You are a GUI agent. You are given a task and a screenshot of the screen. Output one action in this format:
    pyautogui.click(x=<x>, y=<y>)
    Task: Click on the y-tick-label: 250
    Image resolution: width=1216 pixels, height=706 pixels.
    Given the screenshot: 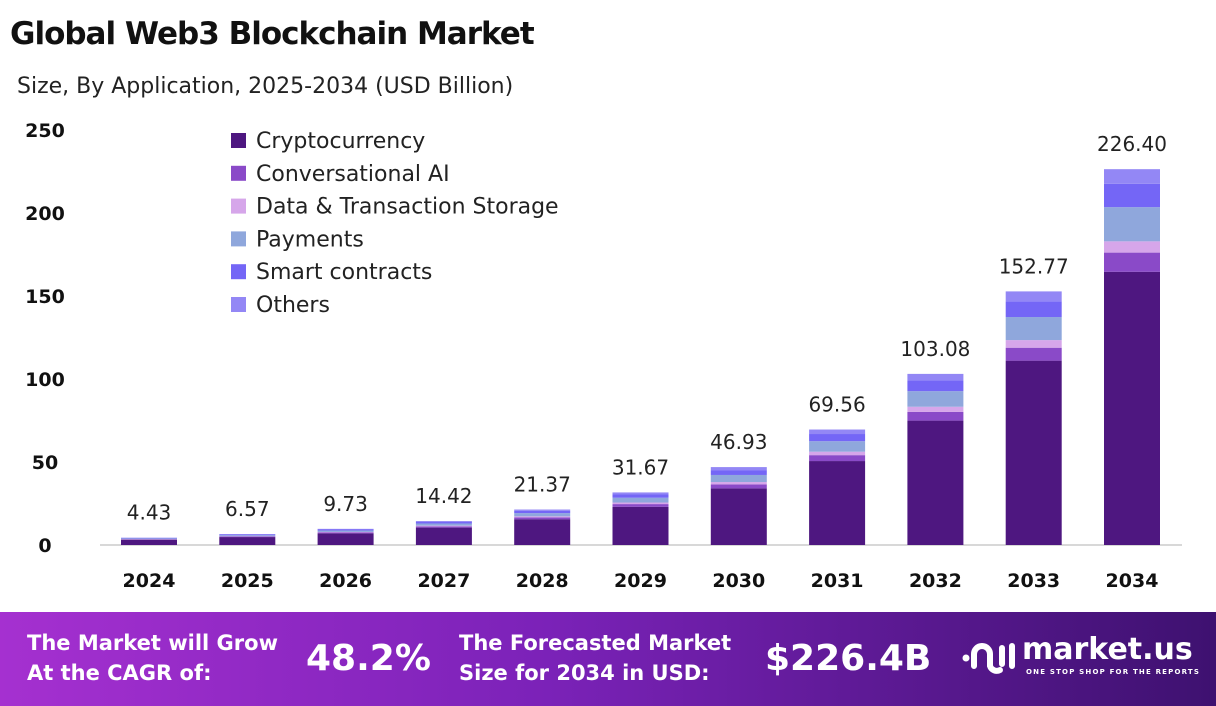 What is the action you would take?
    pyautogui.click(x=45, y=131)
    